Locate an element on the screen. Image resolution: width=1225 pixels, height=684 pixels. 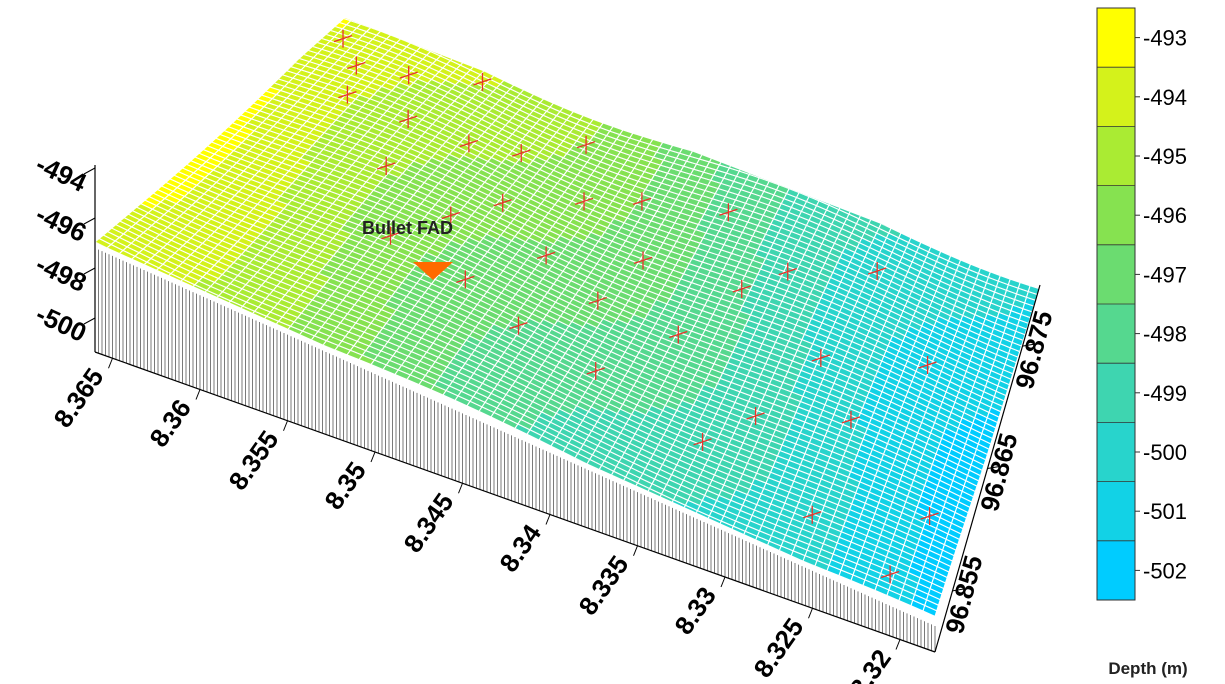
z-tick-label: -500 is located at coordinates (61, 323).